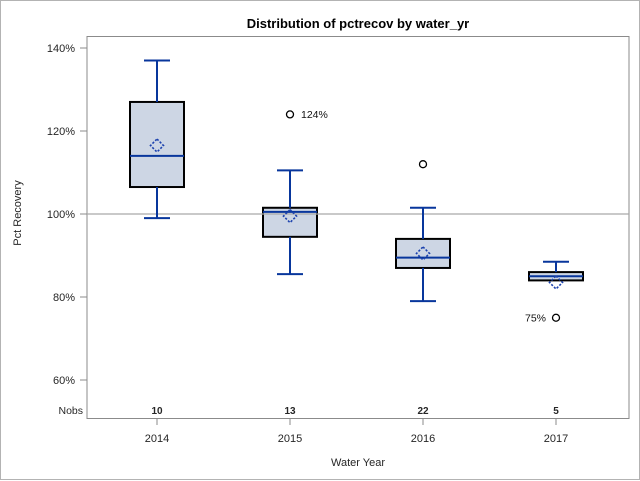 The image size is (640, 481). What do you see at coordinates (61, 49) in the screenshot?
I see `y-tick-label: 140%` at bounding box center [61, 49].